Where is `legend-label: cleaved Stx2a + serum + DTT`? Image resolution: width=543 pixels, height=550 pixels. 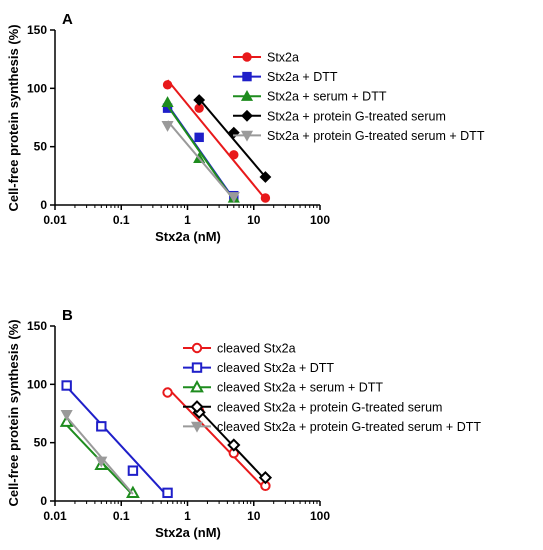 legend-label: cleaved Stx2a + serum + DTT is located at coordinates (300, 388).